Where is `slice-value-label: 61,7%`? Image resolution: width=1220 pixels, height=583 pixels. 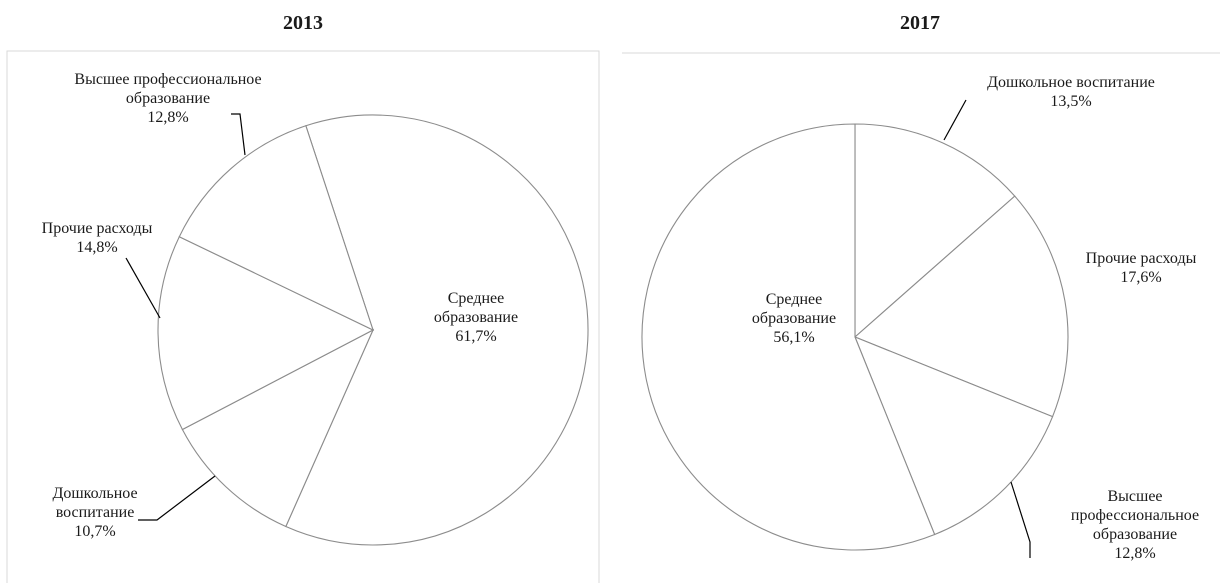 slice-value-label: 61,7% is located at coordinates (476, 336).